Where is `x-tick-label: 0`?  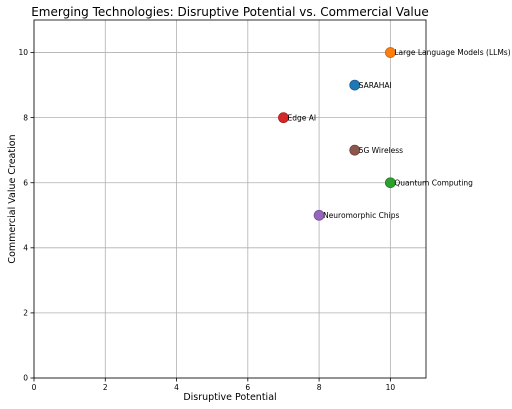 x-tick-label: 0 is located at coordinates (34, 387).